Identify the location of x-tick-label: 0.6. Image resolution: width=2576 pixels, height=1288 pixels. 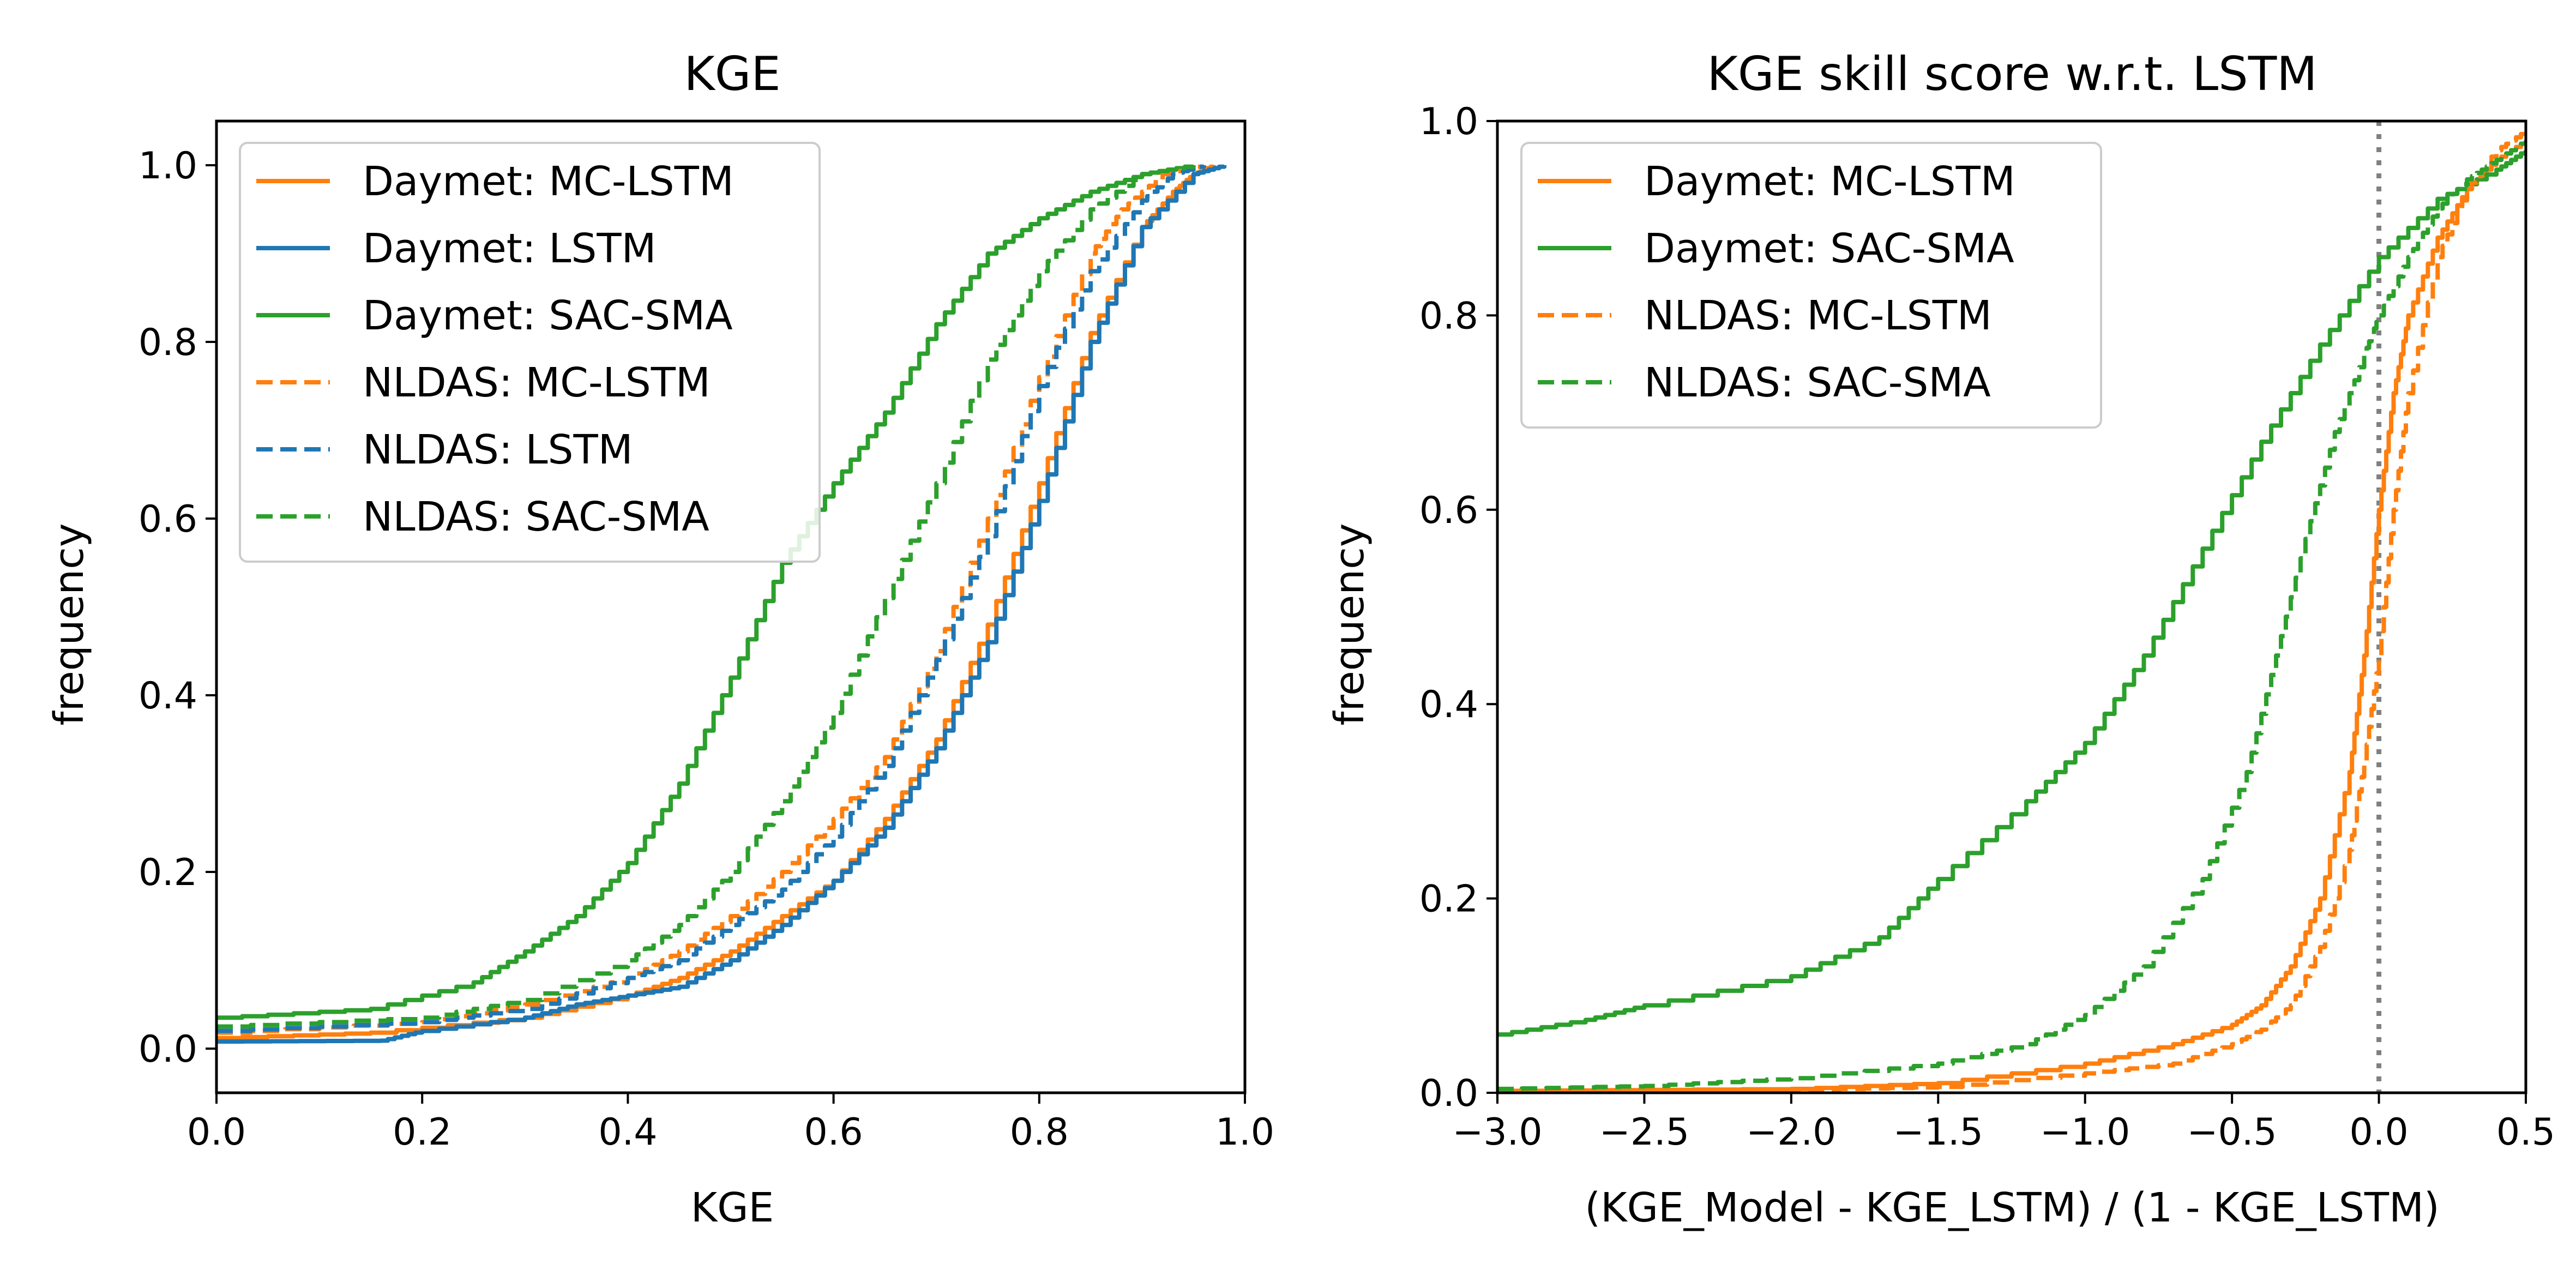
(833, 1132).